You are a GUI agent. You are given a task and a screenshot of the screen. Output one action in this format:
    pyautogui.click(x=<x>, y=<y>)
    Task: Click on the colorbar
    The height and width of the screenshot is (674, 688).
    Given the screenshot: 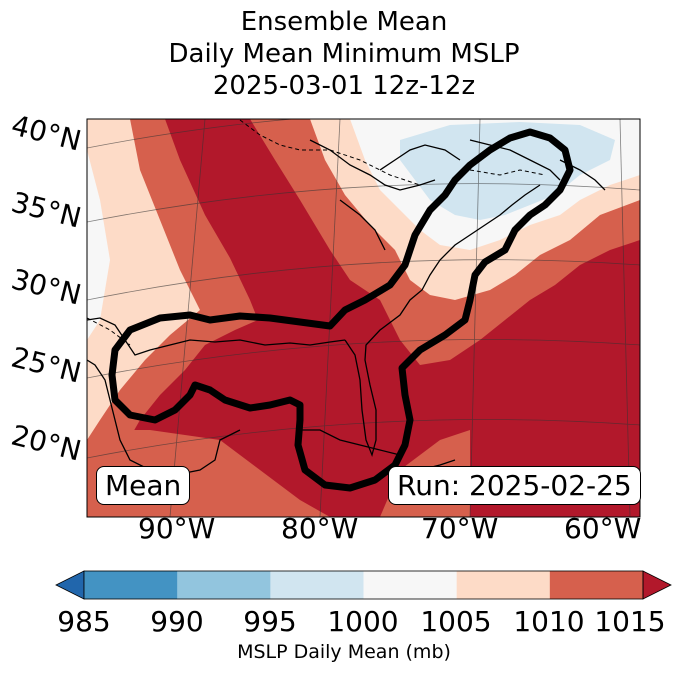 What is the action you would take?
    pyautogui.click(x=363, y=585)
    